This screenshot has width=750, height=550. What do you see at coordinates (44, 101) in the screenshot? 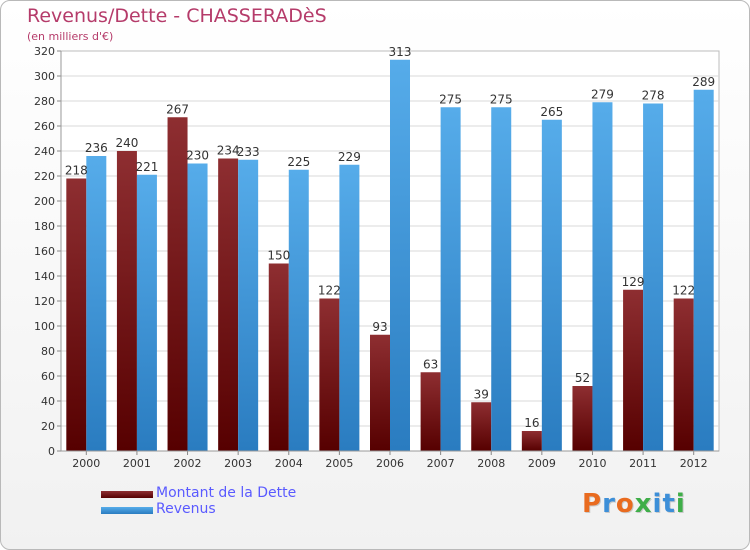
I see `y-tick-label: 280` at bounding box center [44, 101].